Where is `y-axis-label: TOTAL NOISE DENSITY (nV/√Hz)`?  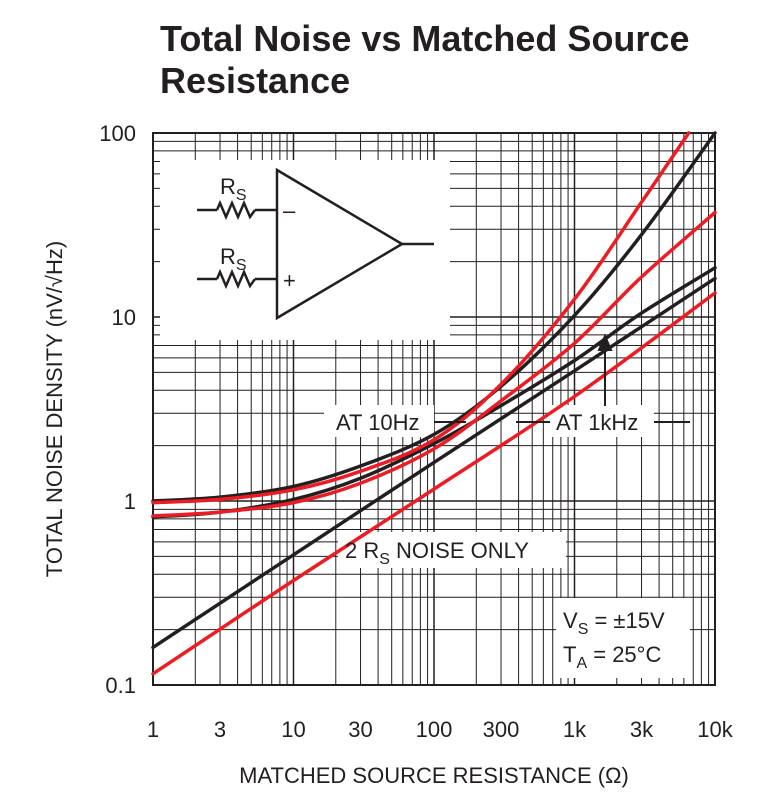
y-axis-label: TOTAL NOISE DENSITY (nV/√Hz) is located at coordinates (54, 409).